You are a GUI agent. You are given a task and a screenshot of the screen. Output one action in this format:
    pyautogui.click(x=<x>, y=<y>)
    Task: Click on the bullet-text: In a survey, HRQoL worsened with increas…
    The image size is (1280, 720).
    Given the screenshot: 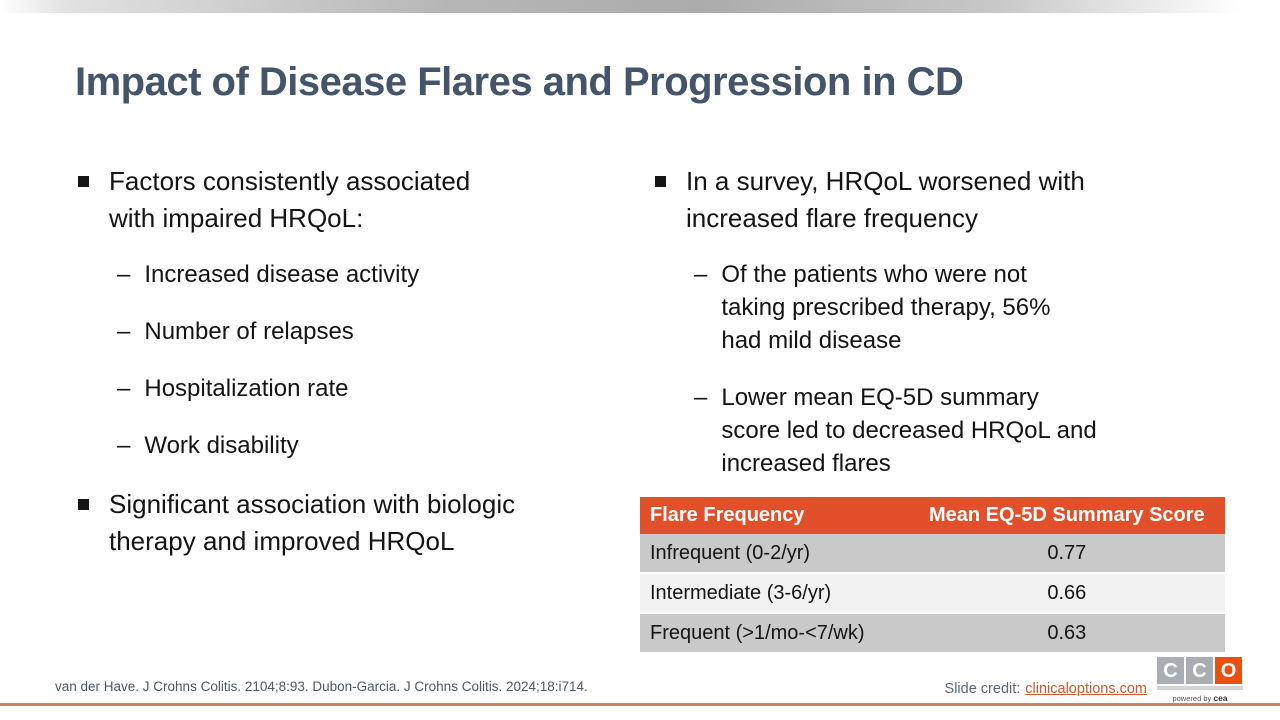 What is the action you would take?
    pyautogui.click(x=885, y=199)
    